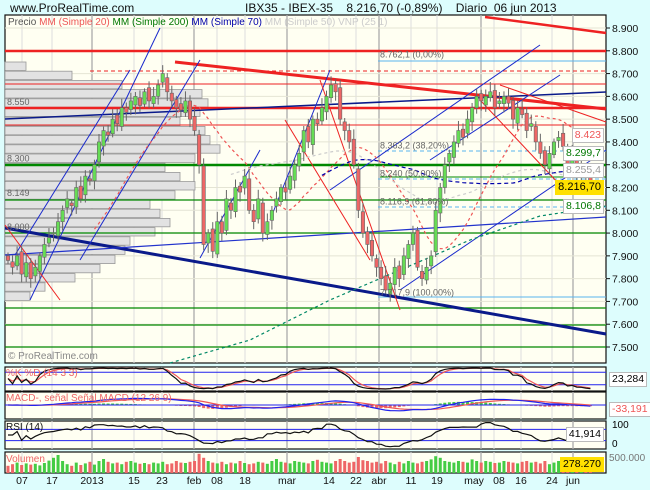  I want to click on date-label: 23, so click(162, 481).